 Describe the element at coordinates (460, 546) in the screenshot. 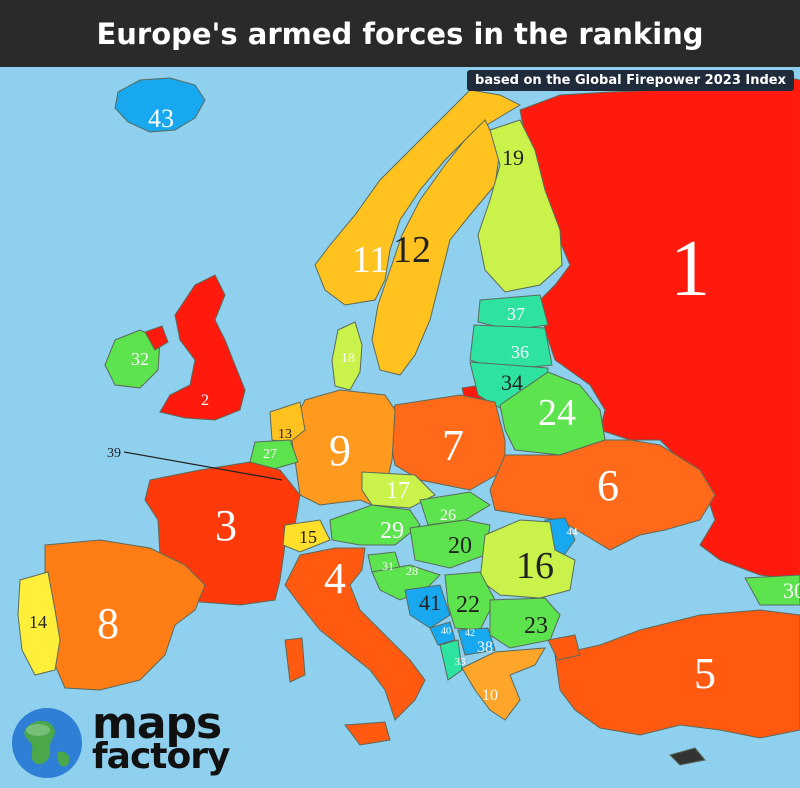

I see `rank-label-hungary: 20` at that location.